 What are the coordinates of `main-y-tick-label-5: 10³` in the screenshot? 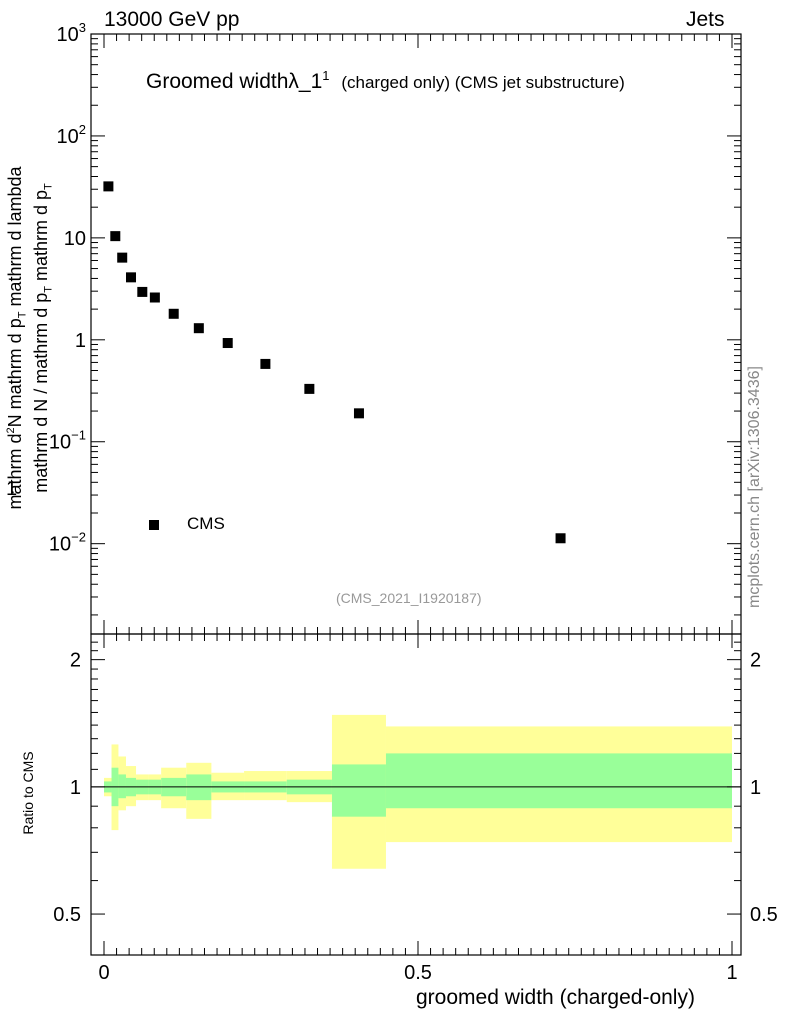 It's located at (71, 33).